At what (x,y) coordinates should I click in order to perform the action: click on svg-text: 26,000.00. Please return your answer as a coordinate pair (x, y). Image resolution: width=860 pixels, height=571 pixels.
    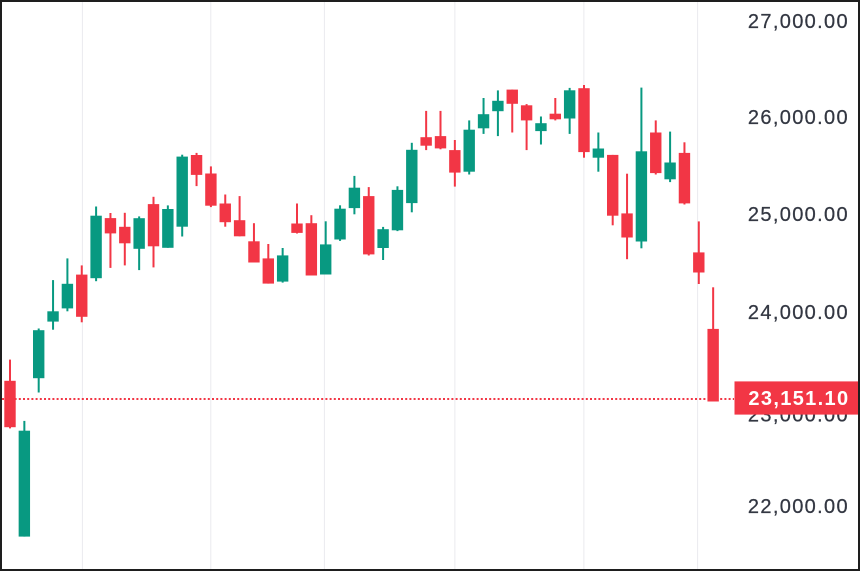
    Looking at the image, I should click on (798, 118).